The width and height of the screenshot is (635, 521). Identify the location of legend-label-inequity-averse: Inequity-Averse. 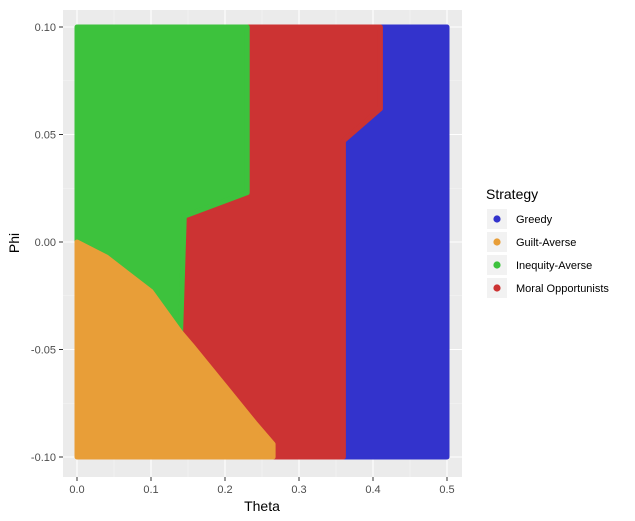
(554, 266).